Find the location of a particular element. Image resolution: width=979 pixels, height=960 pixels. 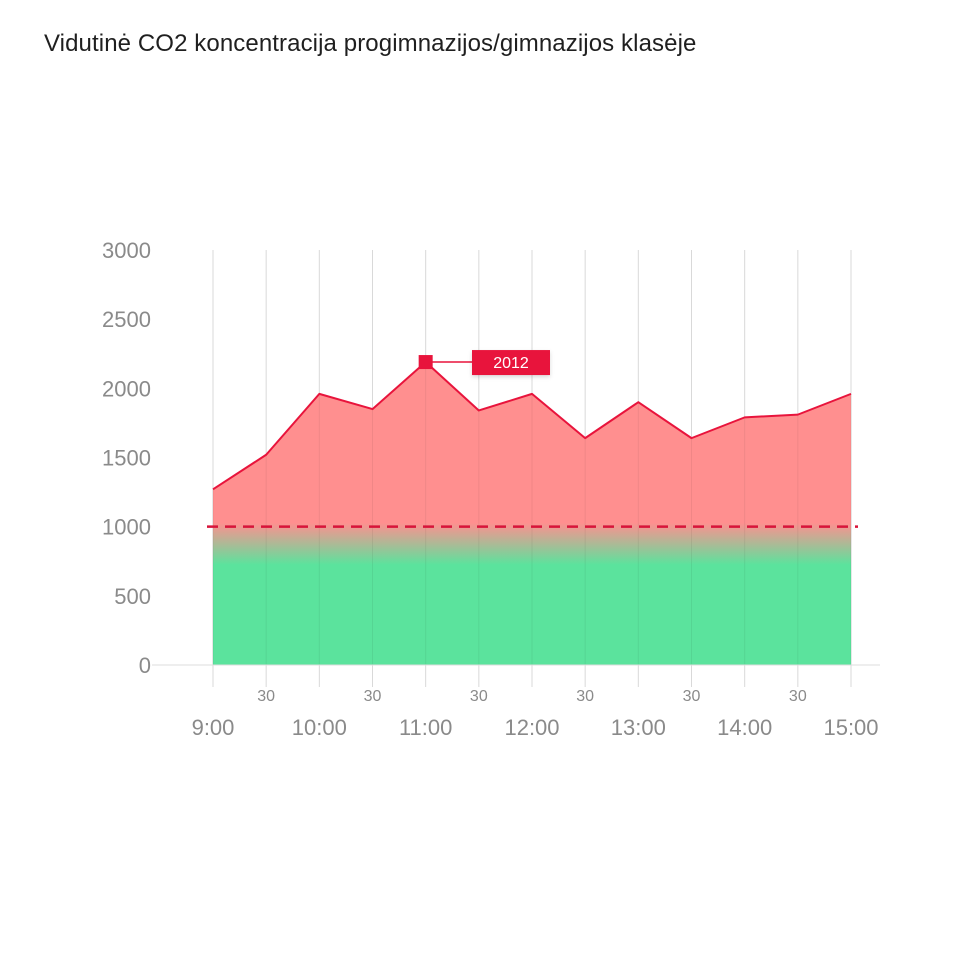

y-tick-label: 2500 is located at coordinates (126, 319).